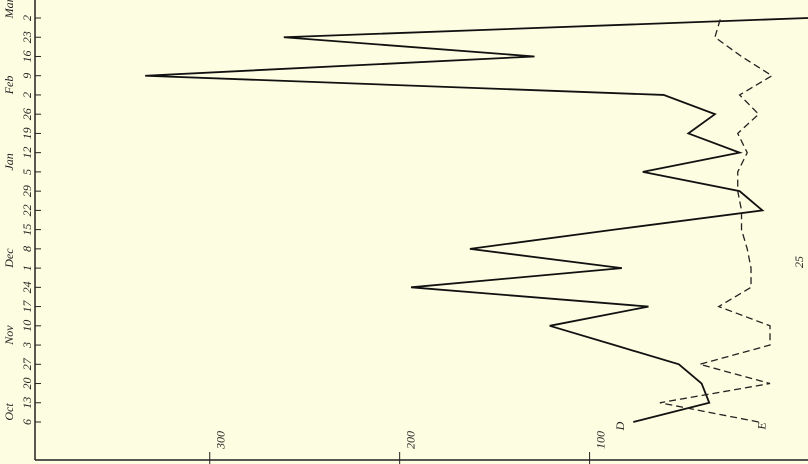 This screenshot has height=464, width=808. I want to click on y-tick-label: 8, so click(27, 249).